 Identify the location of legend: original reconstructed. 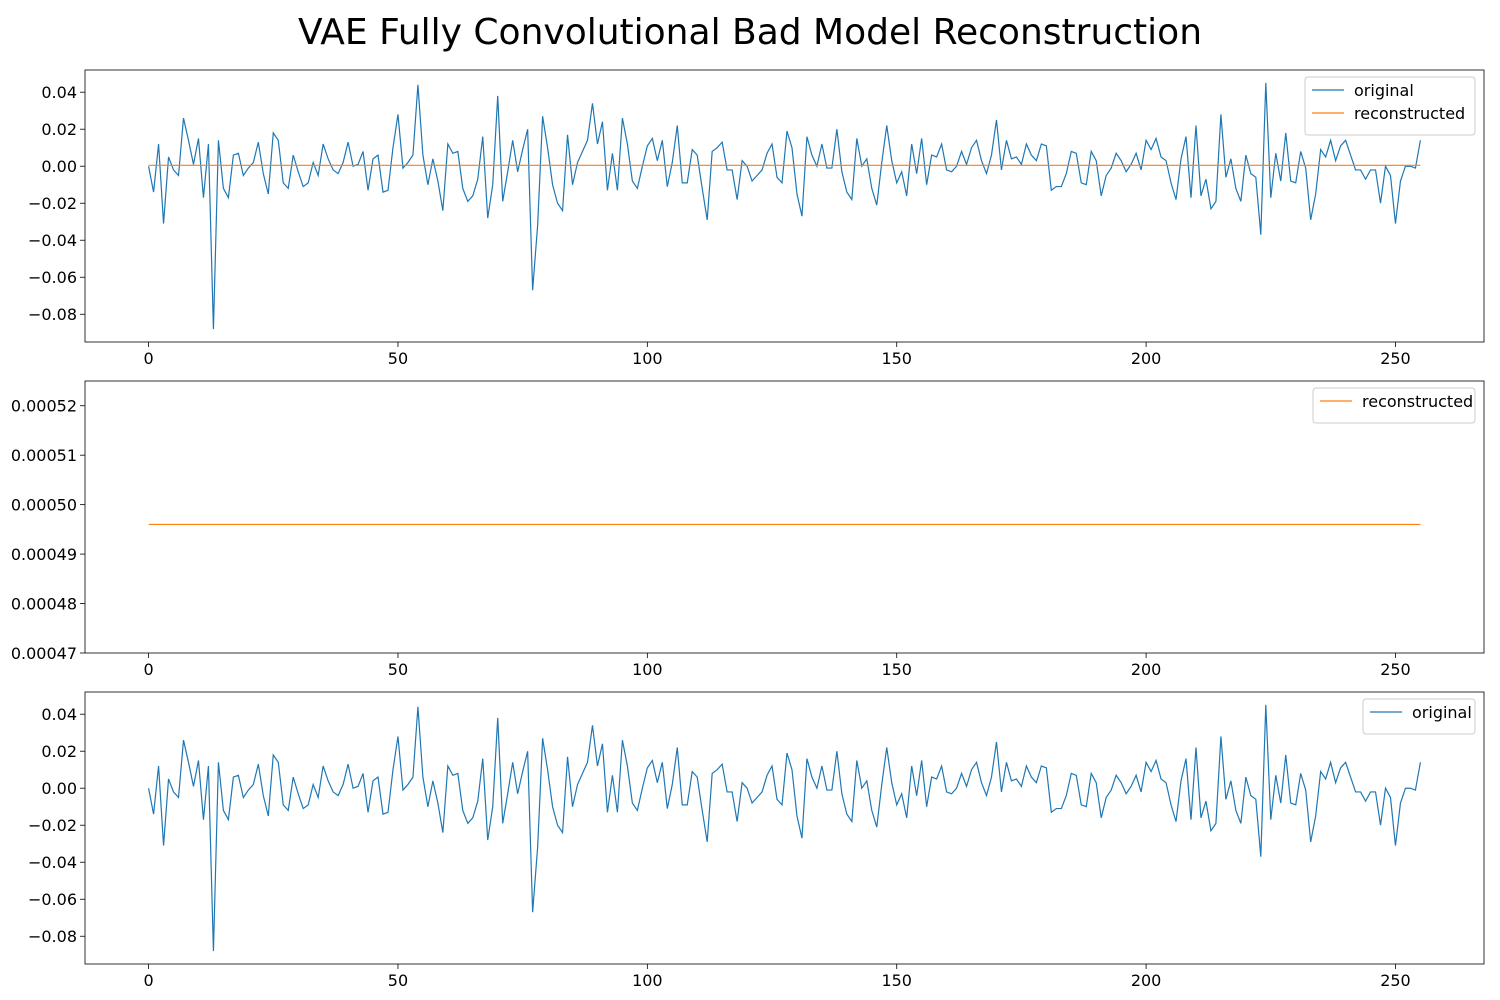
(1390, 106).